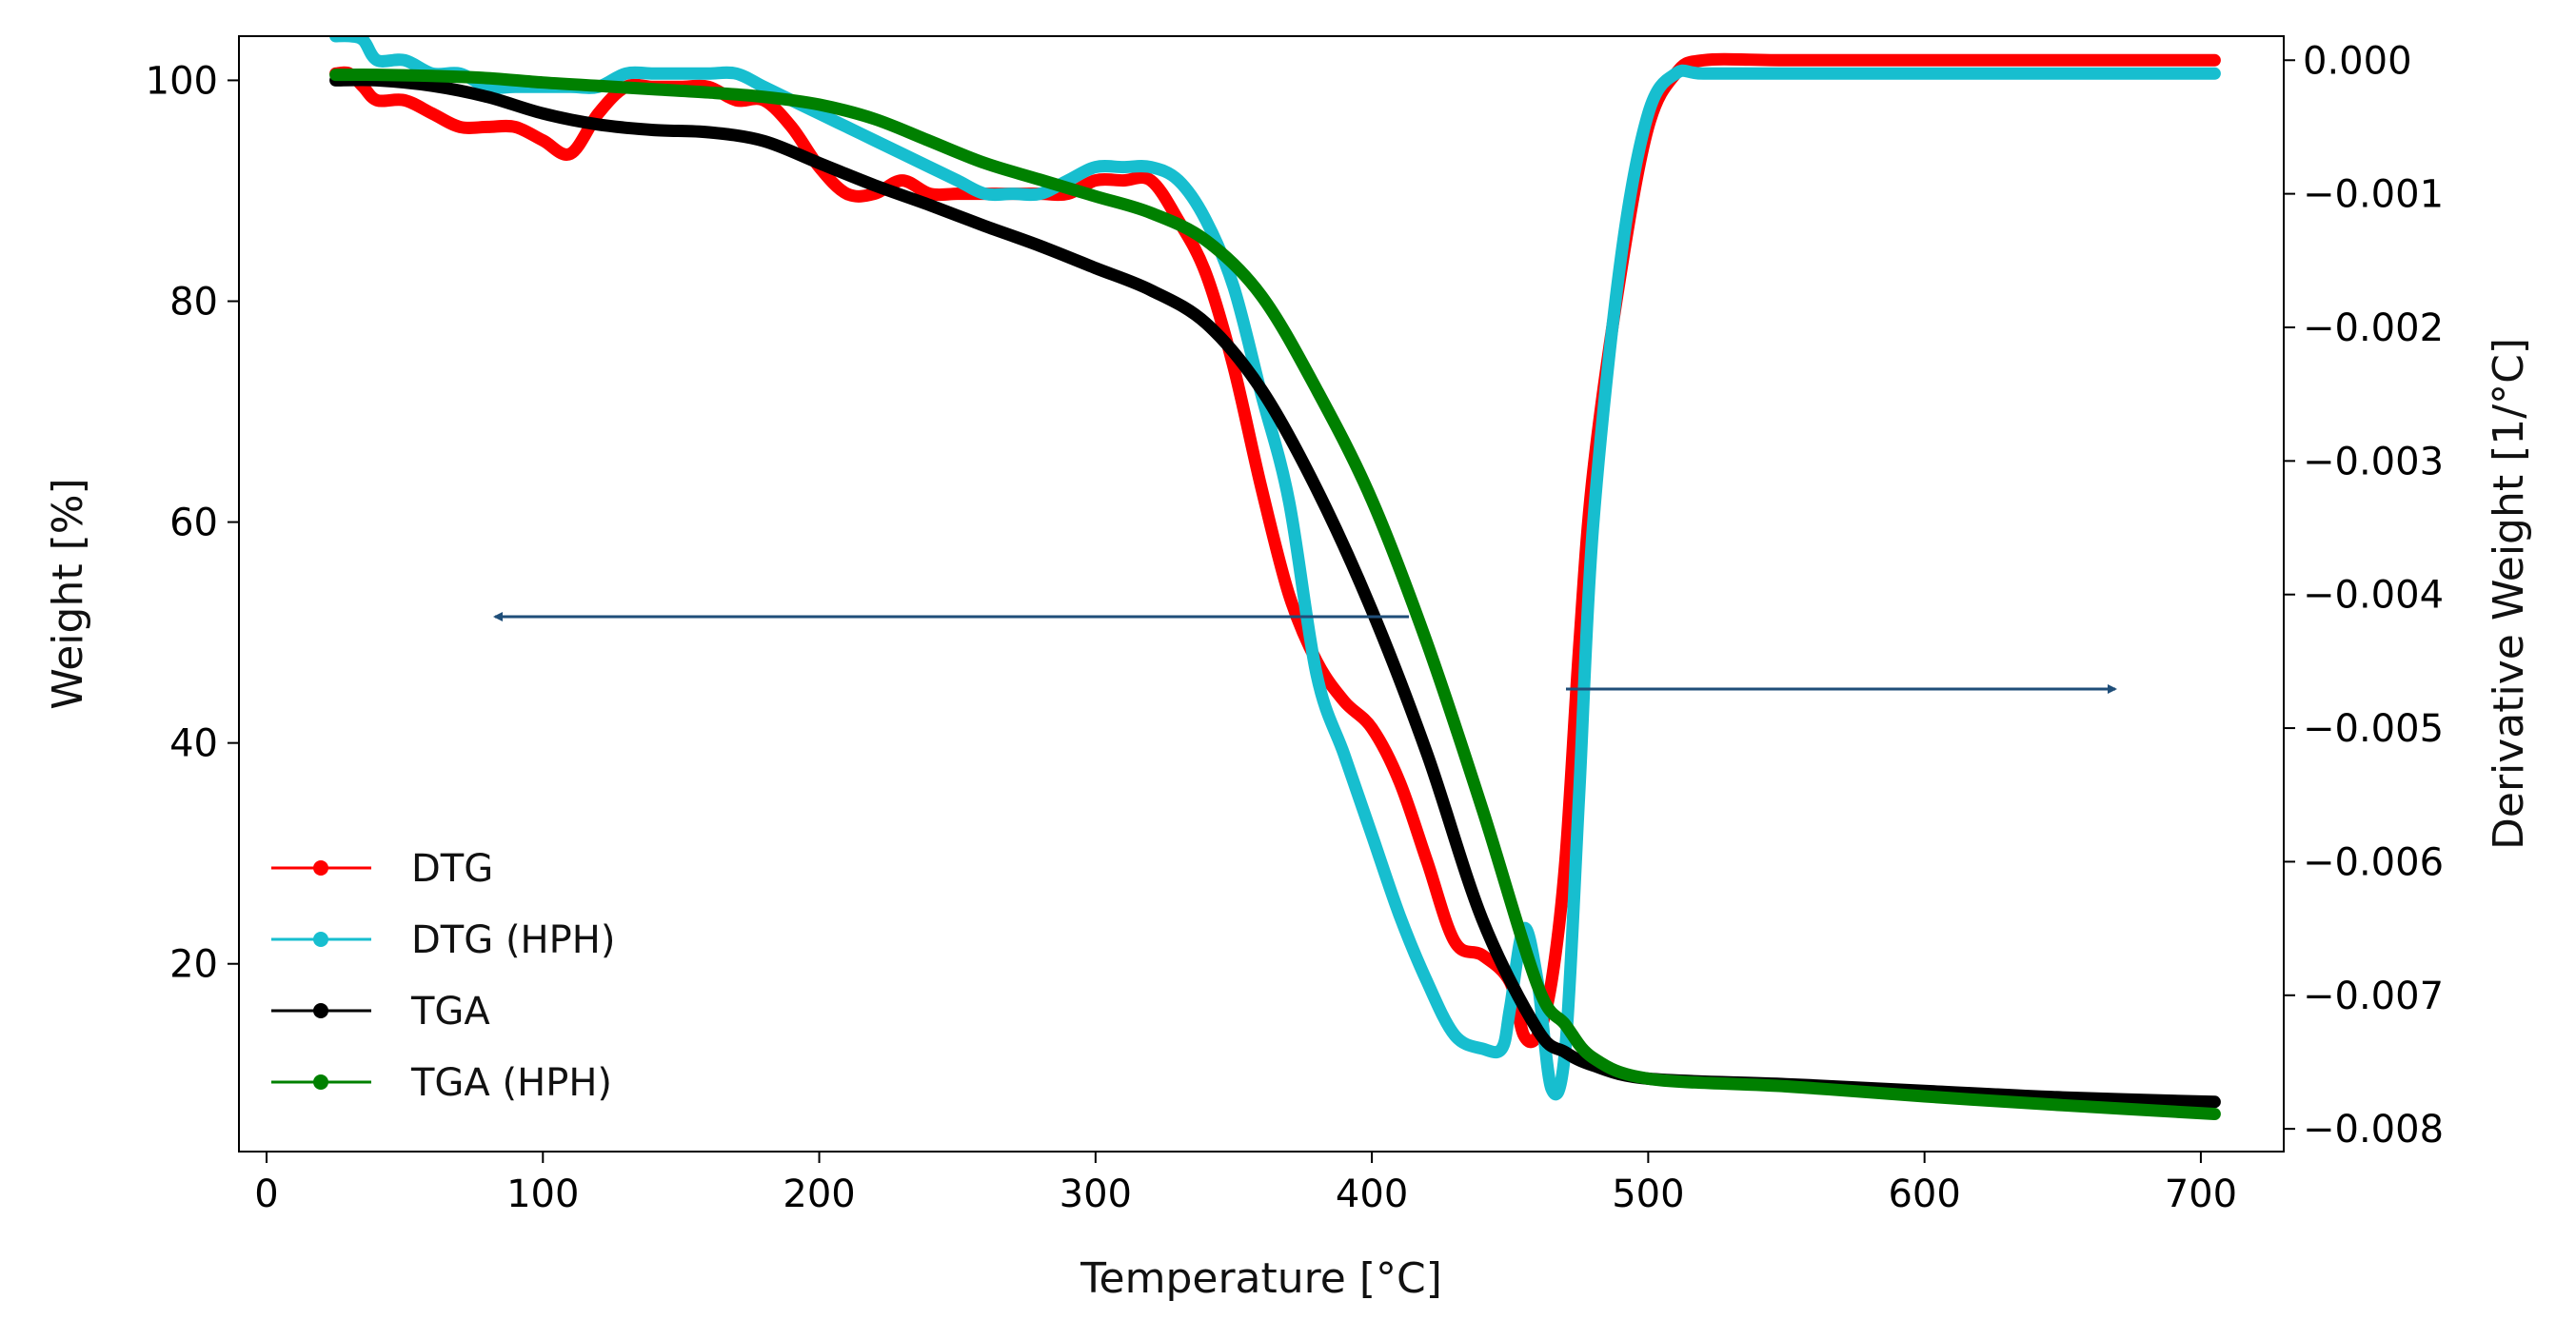 This screenshot has height=1340, width=2576. I want to click on y-right-tick-label: 0.000, so click(2358, 61).